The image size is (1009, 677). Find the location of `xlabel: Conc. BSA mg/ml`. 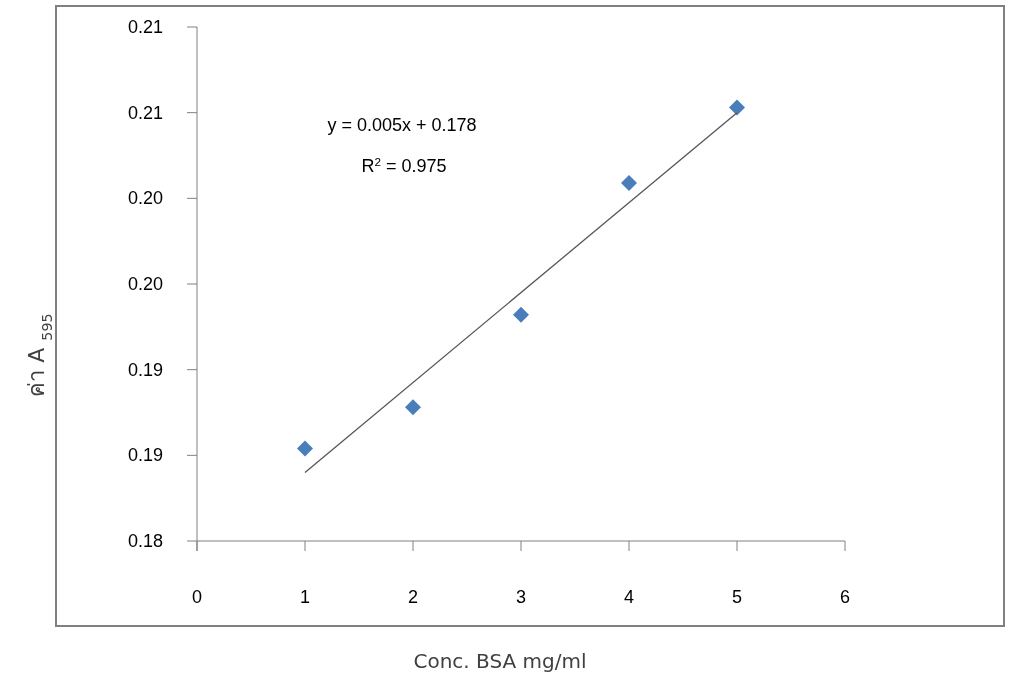

xlabel: Conc. BSA mg/ml is located at coordinates (500, 661).